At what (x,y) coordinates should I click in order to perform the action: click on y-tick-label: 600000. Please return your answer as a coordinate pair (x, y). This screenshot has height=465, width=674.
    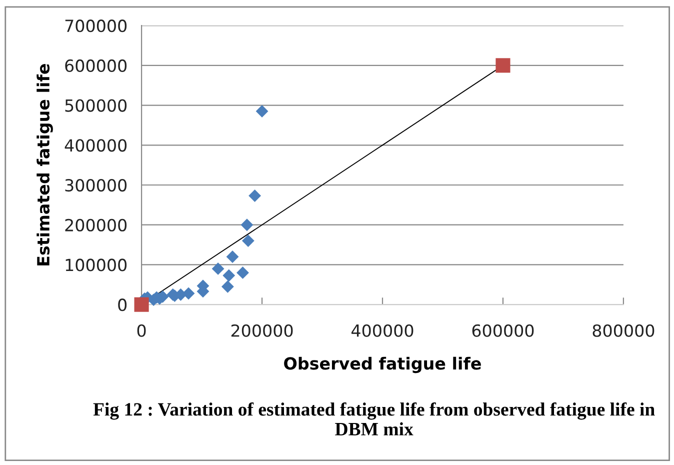
    Looking at the image, I should click on (96, 65).